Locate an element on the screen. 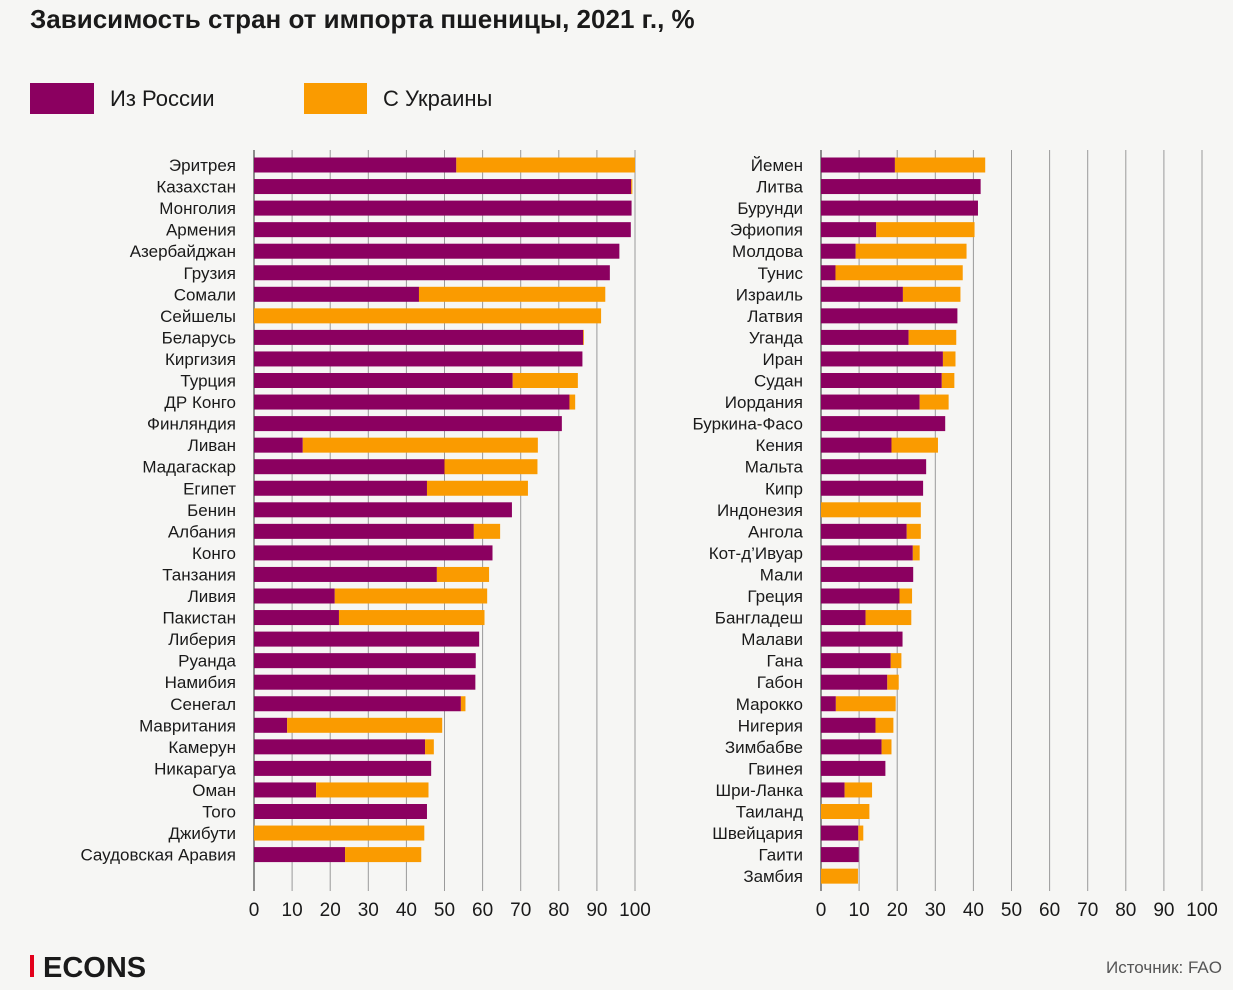  category-label: Зимбабве is located at coordinates (764, 747).